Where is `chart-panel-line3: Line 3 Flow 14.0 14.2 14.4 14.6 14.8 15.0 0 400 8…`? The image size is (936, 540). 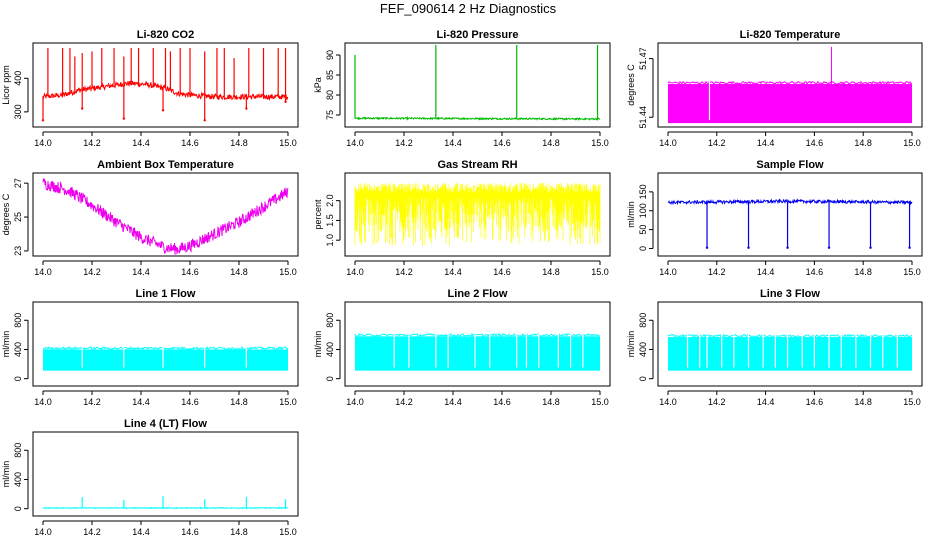
chart-panel-line3: Line 3 Flow 14.0 14.2 14.4 14.6 14.8 15.0 0 400 8… is located at coordinates (774, 347).